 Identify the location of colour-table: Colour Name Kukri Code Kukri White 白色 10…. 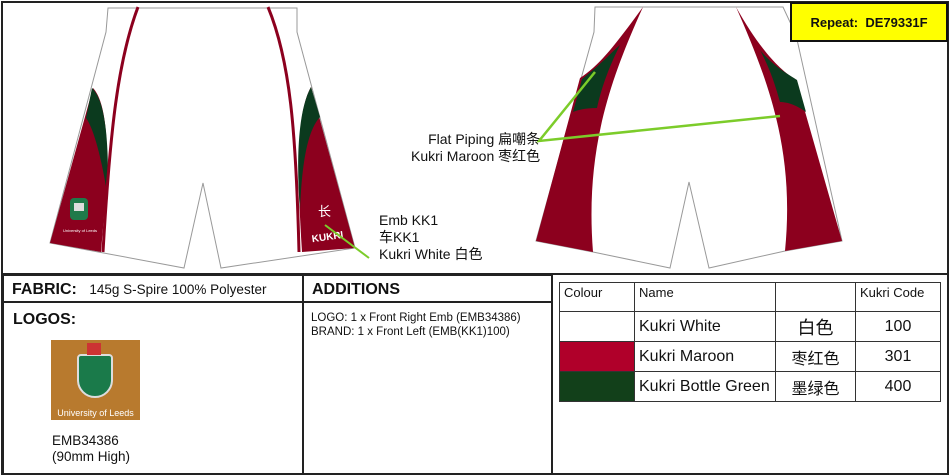
(750, 342).